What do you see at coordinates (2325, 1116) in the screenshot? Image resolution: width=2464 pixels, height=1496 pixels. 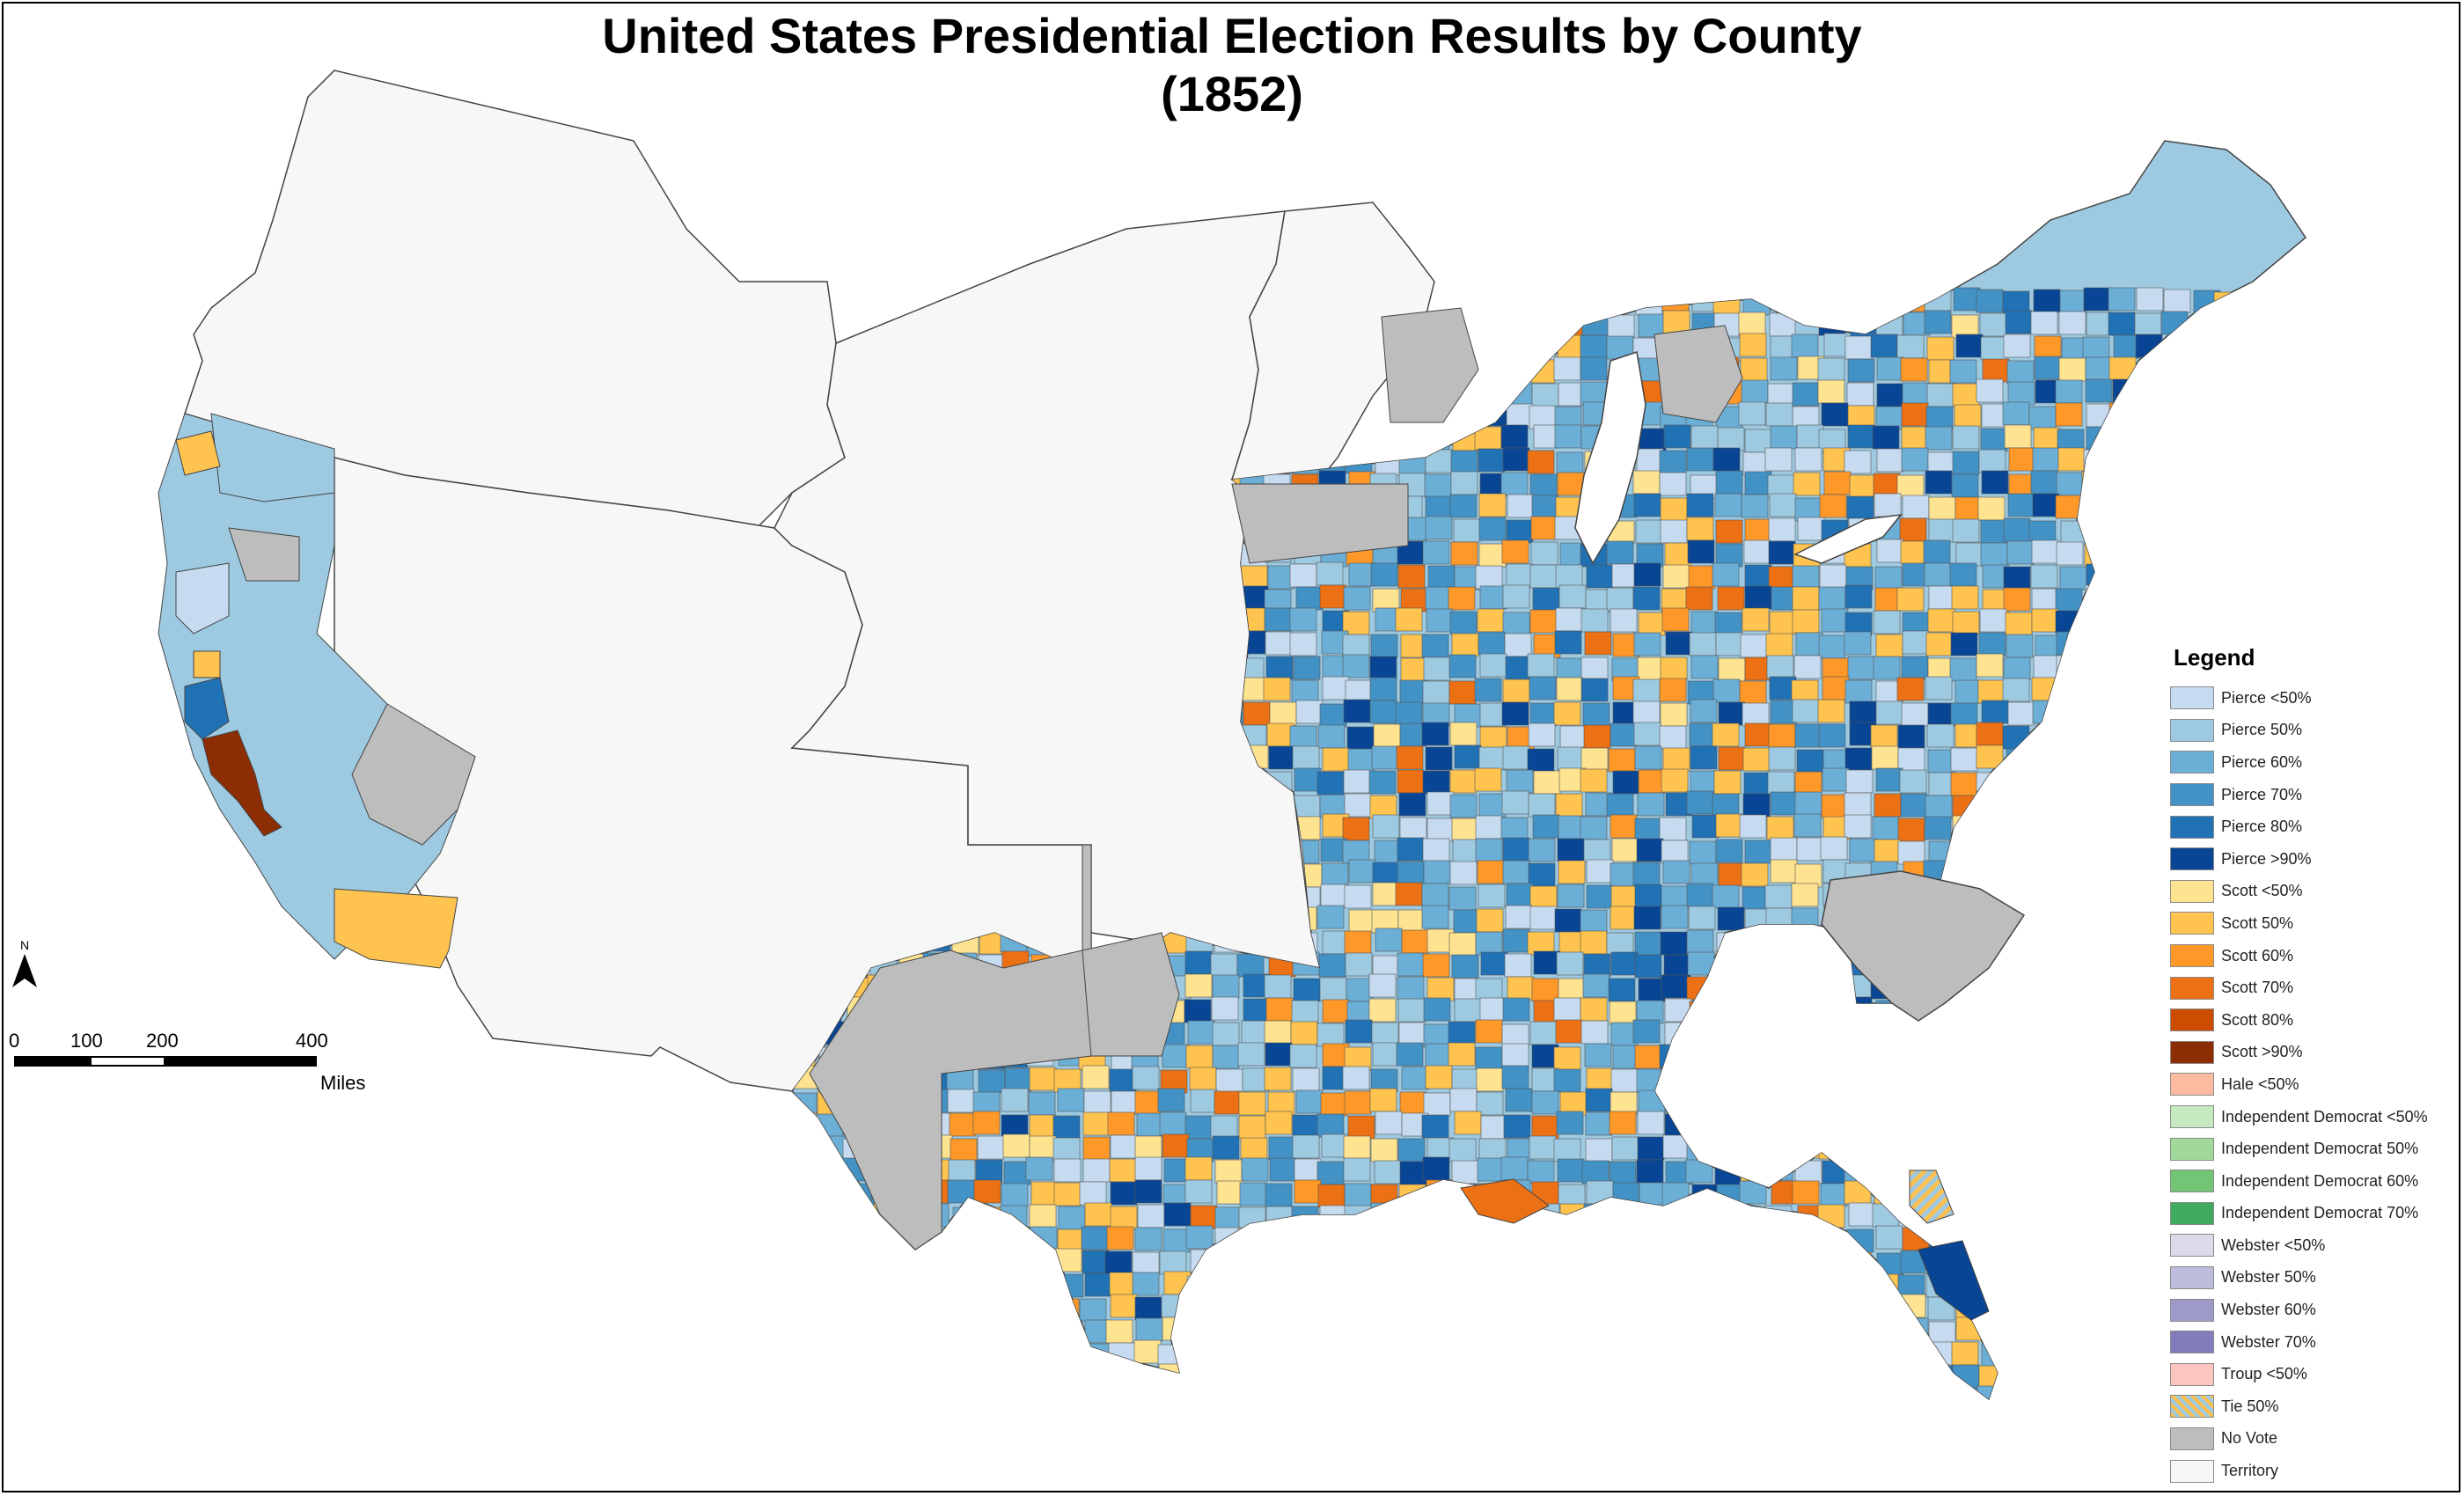 I see `legend-label: Independent Democrat <50%` at bounding box center [2325, 1116].